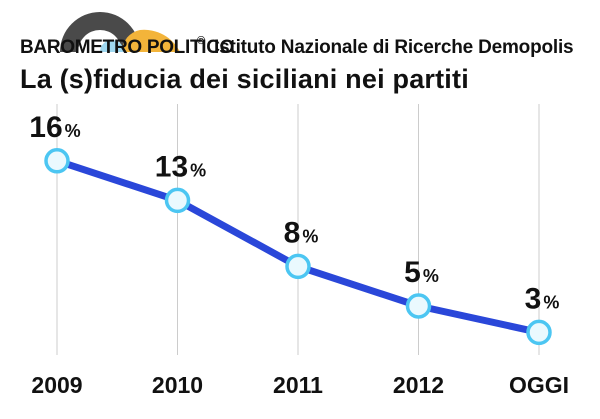  I want to click on chart-title: La (s)fiducia dei siciliani nei partiti, so click(244, 79).